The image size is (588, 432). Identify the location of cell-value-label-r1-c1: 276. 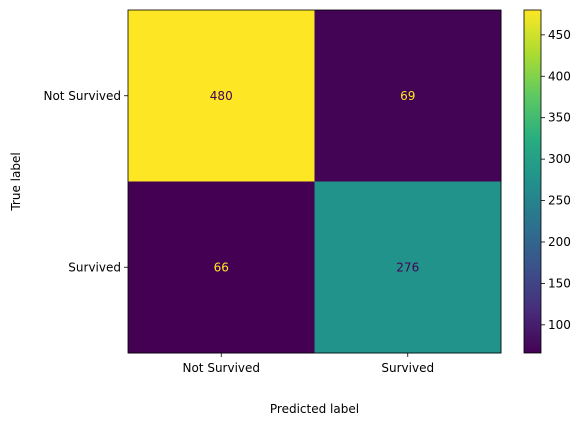
(407, 267).